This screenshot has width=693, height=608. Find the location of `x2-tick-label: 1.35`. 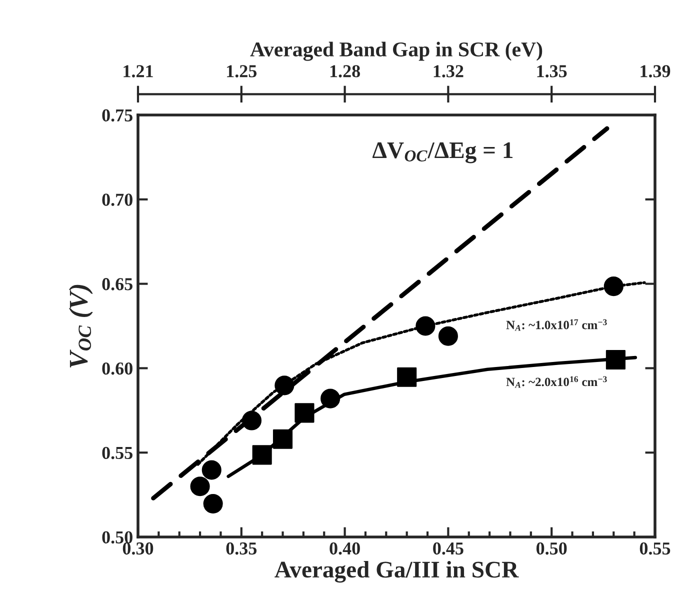

x2-tick-label: 1.35 is located at coordinates (552, 71).